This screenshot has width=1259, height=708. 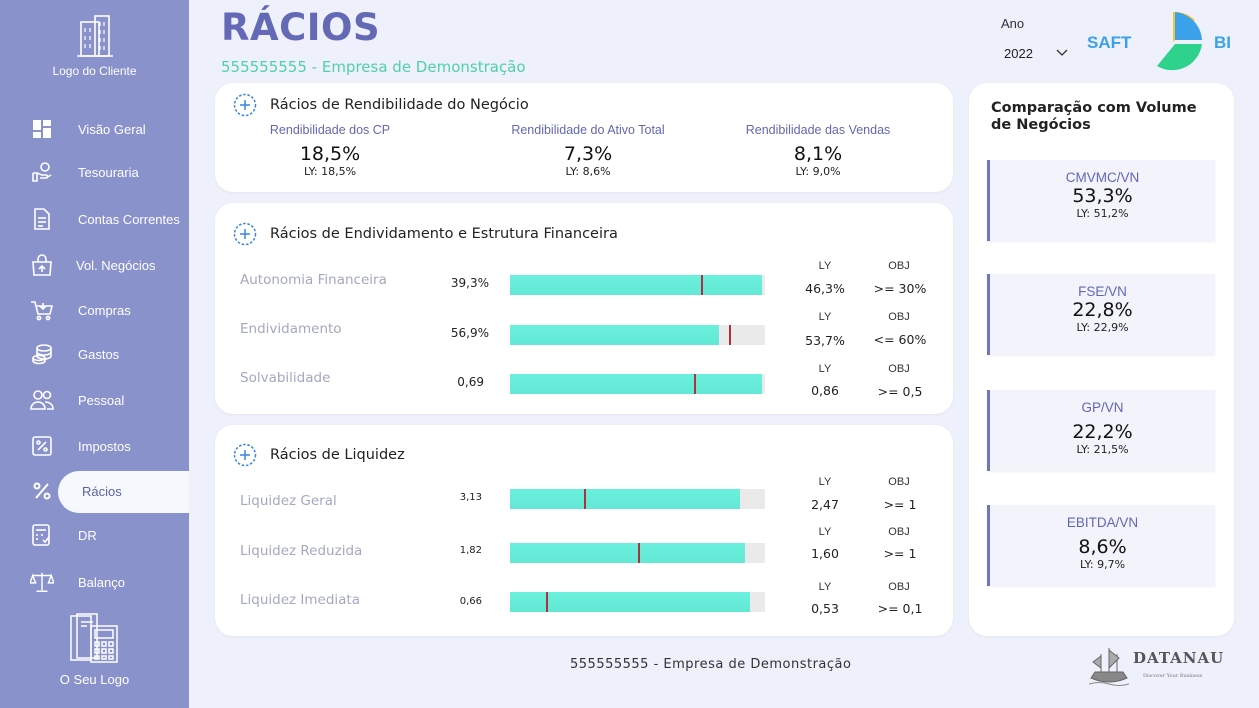 What do you see at coordinates (94, 129) in the screenshot?
I see `nav-visao-geral: Visão Geral` at bounding box center [94, 129].